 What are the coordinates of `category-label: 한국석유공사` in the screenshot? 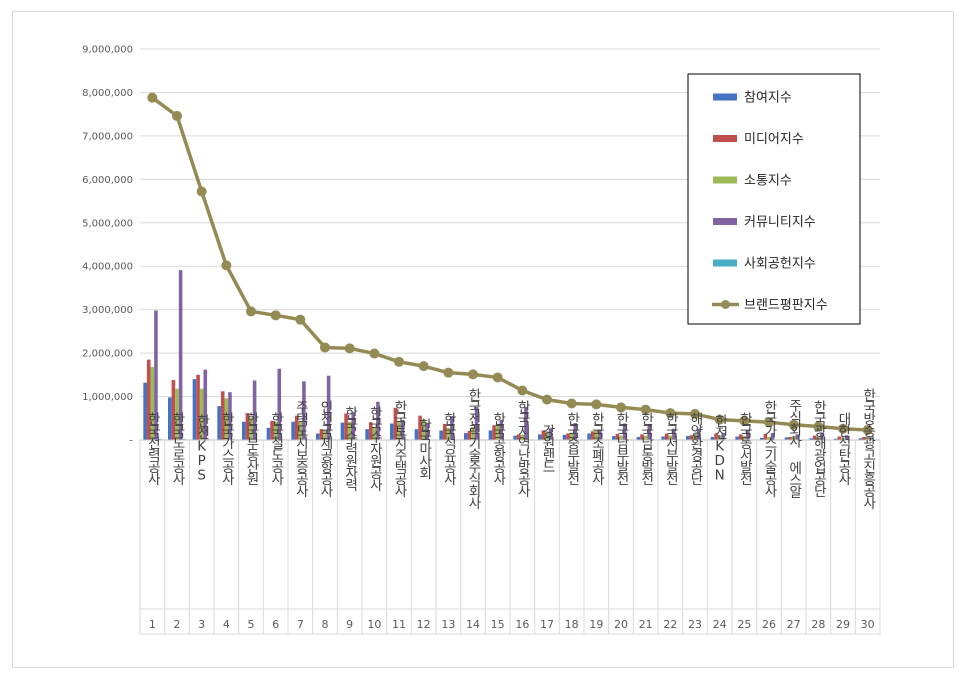 It's located at (448, 449).